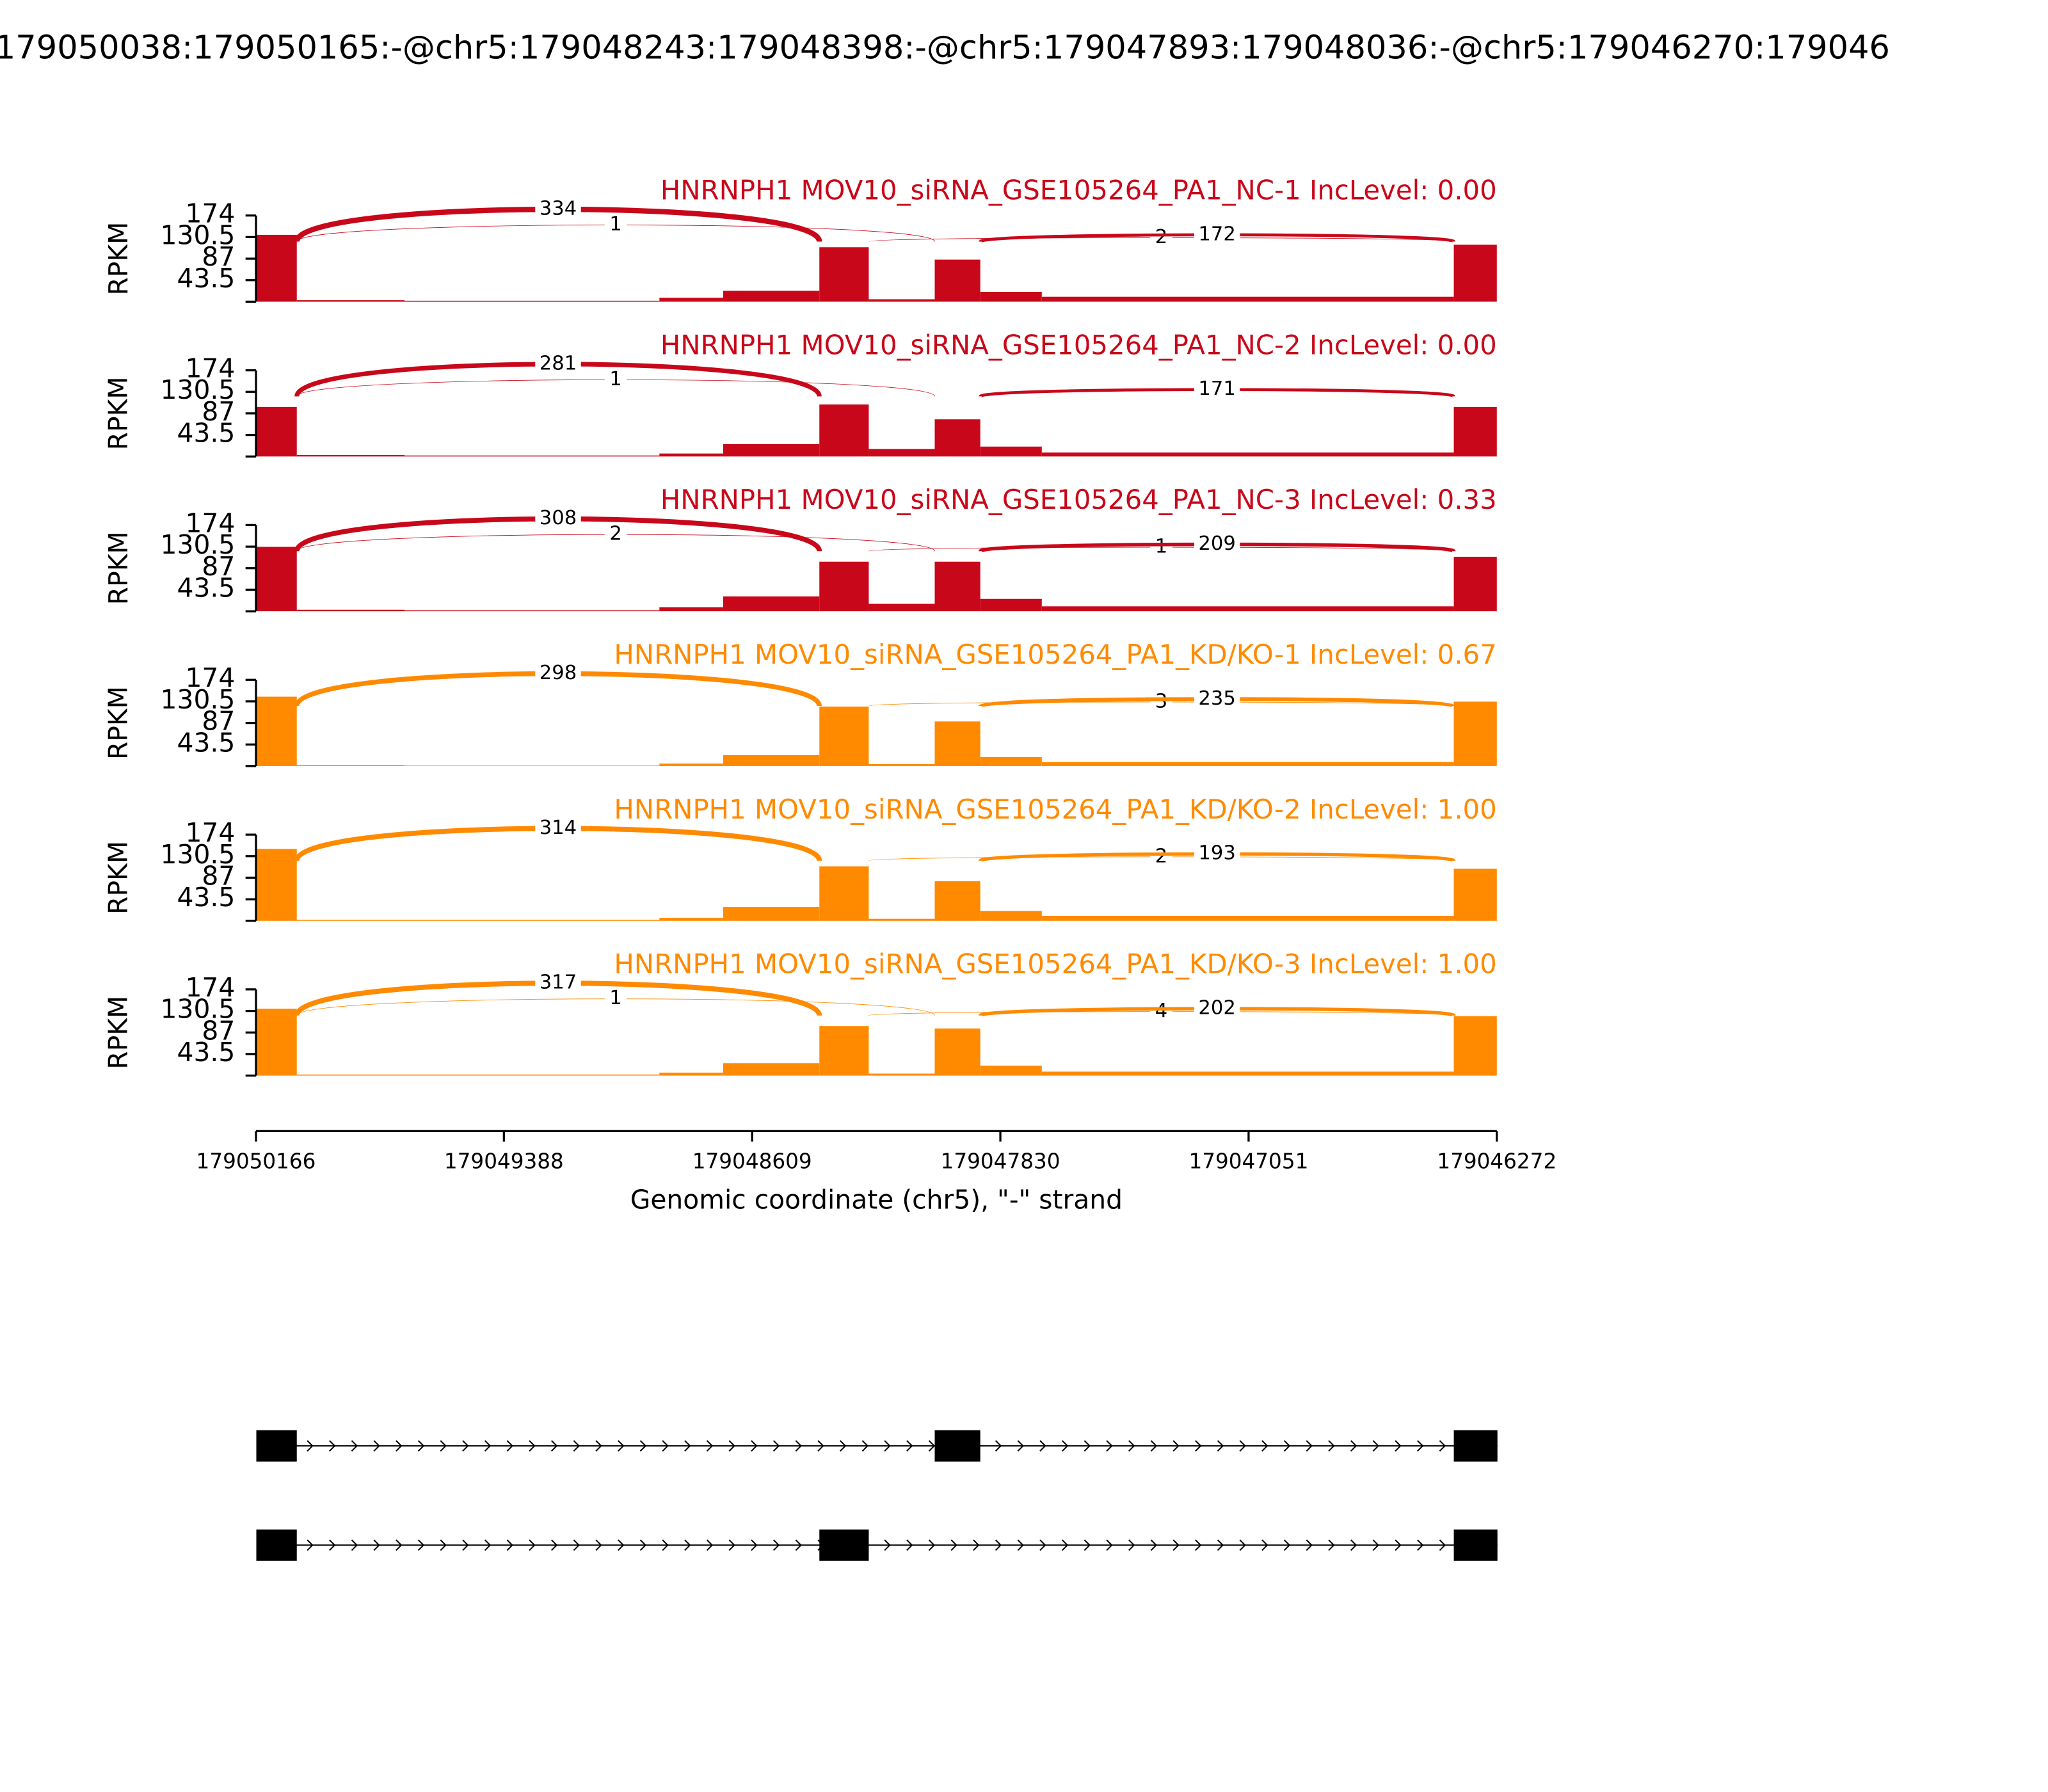  I want to click on junction-count: 235, so click(1216, 698).